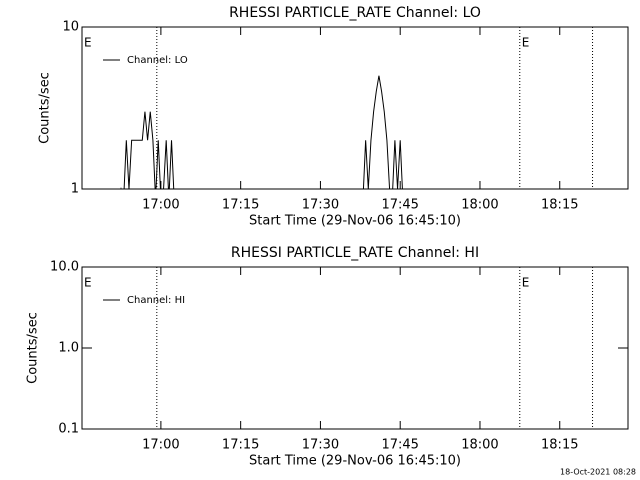 This screenshot has height=480, width=640. I want to click on y-tick-label: 1.0, so click(68, 348).